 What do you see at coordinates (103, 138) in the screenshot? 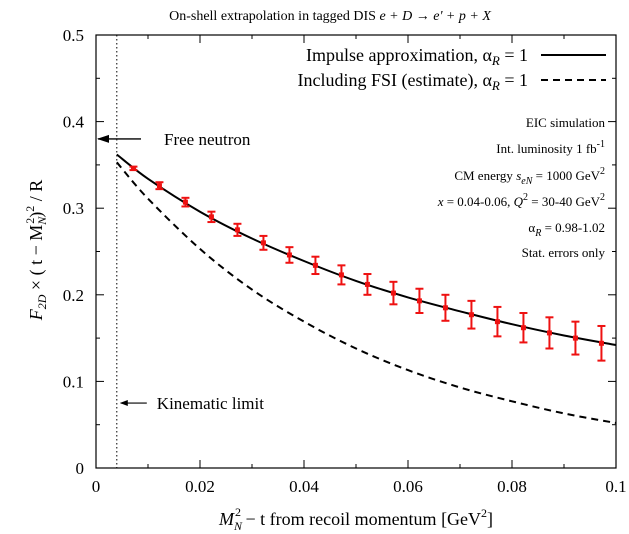
I see `free-neutron-arrowhead` at bounding box center [103, 138].